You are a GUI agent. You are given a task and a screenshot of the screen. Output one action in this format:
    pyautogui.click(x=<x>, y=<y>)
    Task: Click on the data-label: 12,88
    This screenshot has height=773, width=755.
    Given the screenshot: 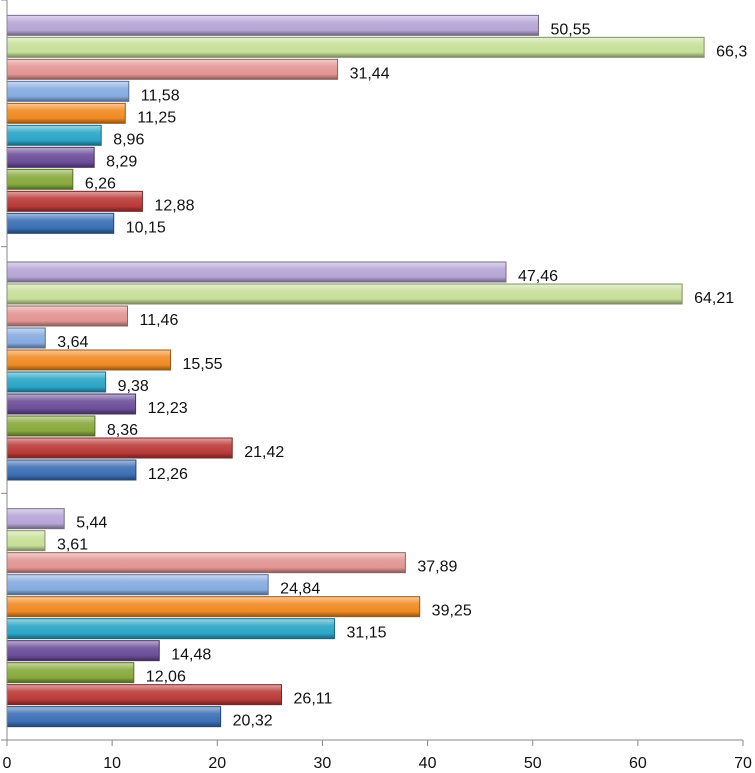 What is the action you would take?
    pyautogui.click(x=174, y=205)
    